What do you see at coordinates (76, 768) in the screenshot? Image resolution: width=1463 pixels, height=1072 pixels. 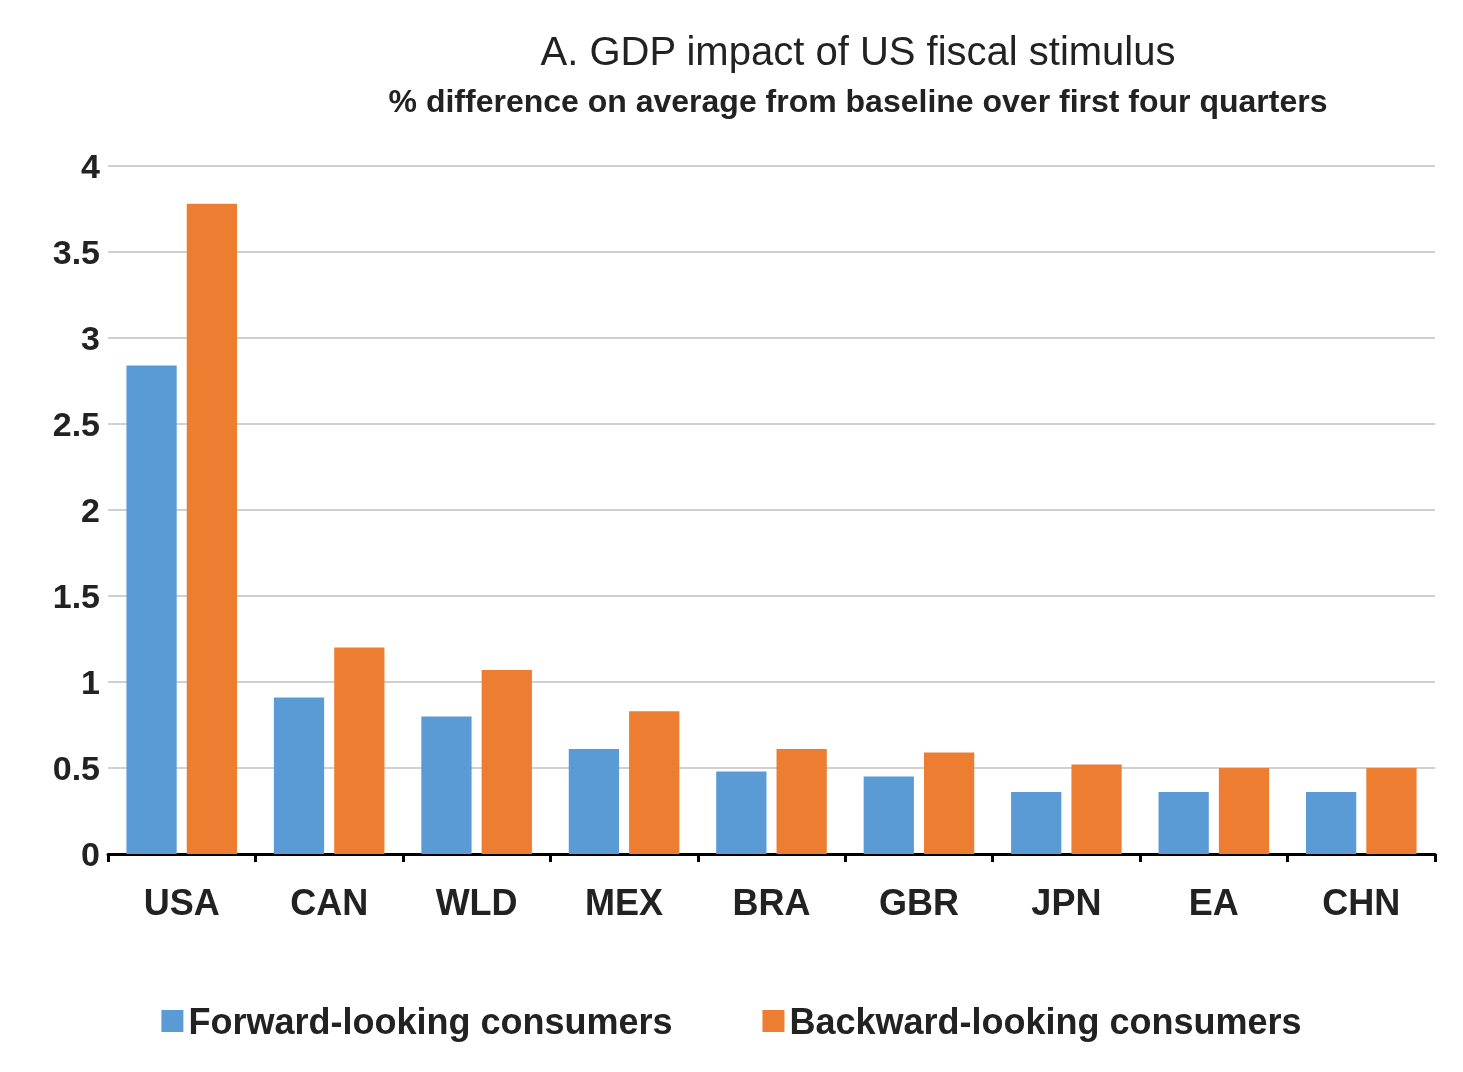 I see `y-tick-label: 0.5` at bounding box center [76, 768].